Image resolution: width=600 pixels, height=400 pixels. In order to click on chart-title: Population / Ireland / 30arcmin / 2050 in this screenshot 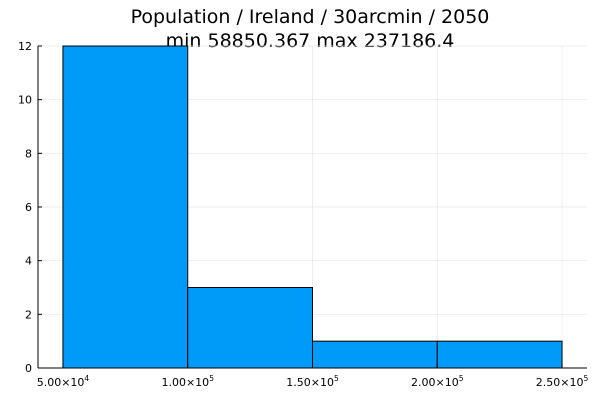, I will do `click(310, 17)`.